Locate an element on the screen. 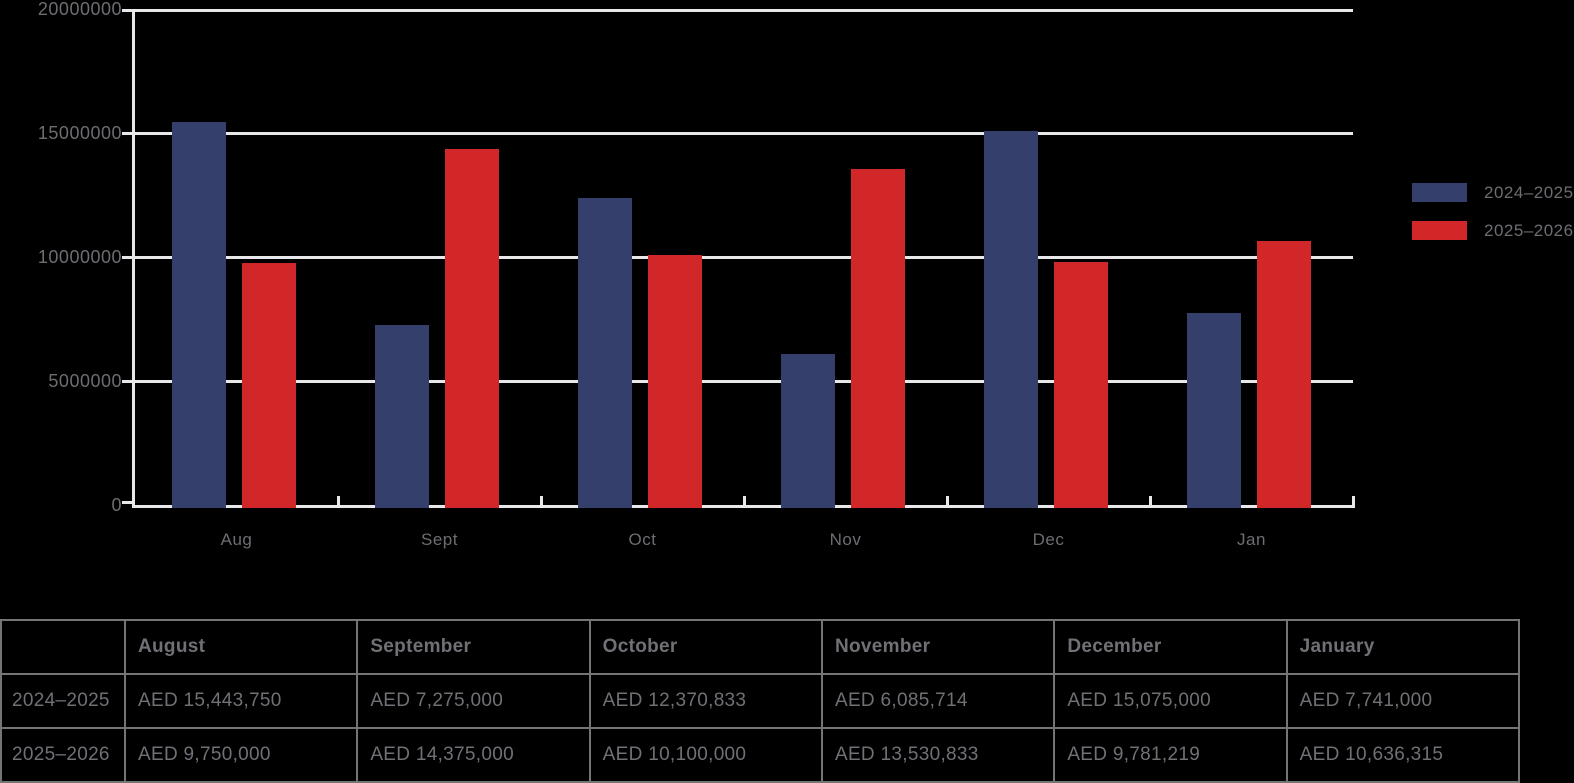 The image size is (1574, 783). table-value-cell: AED 6,085,714 is located at coordinates (938, 701).